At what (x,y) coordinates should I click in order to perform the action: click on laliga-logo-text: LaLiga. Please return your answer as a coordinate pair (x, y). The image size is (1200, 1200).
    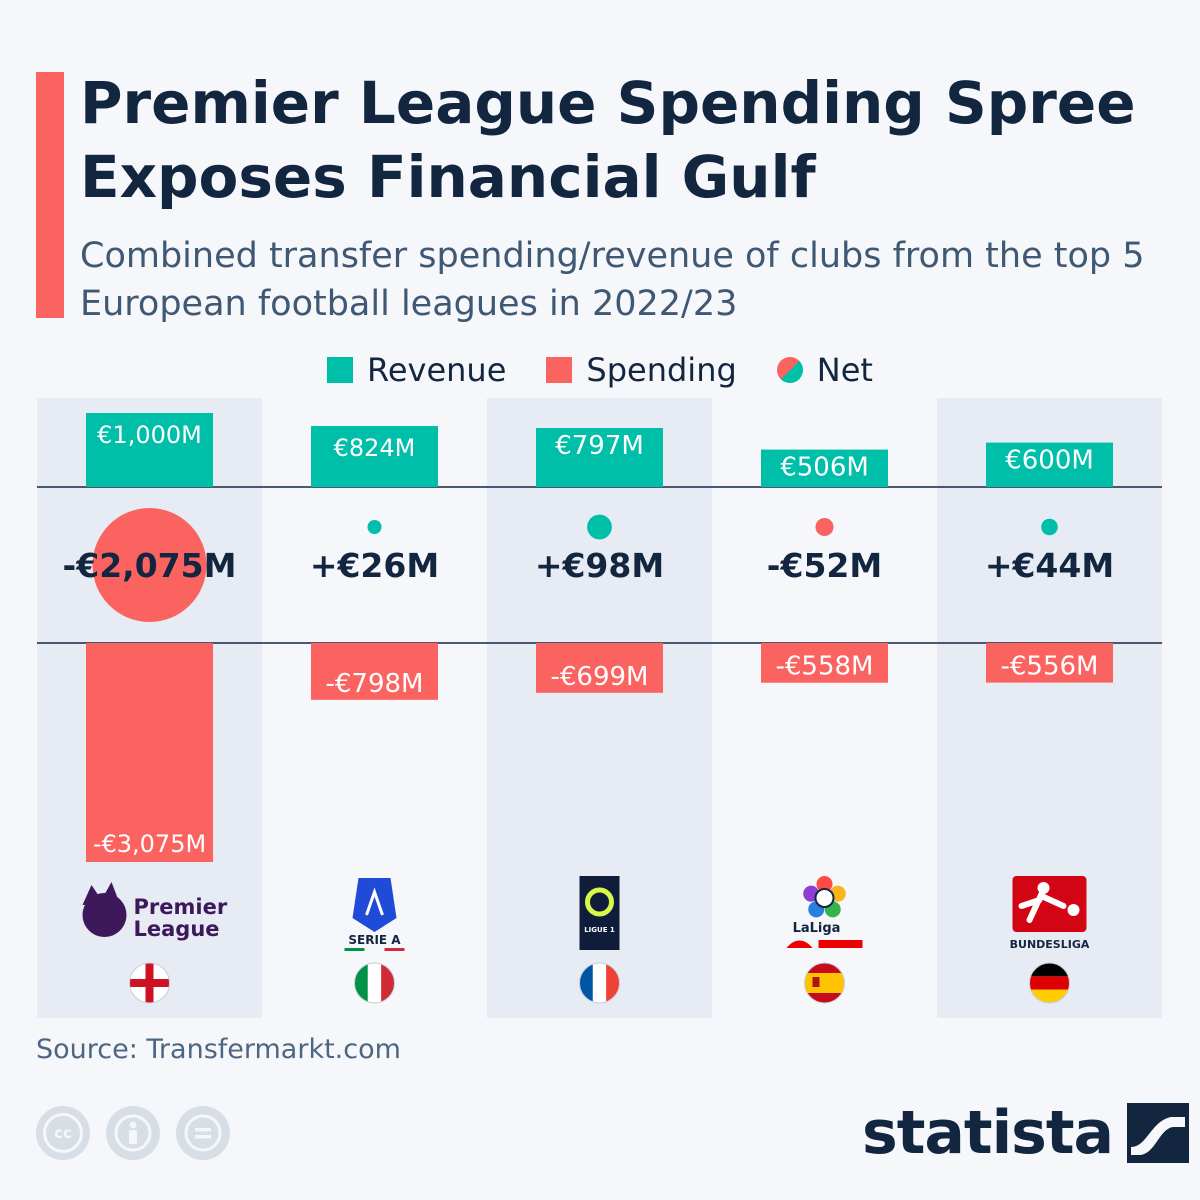
    Looking at the image, I should click on (817, 928).